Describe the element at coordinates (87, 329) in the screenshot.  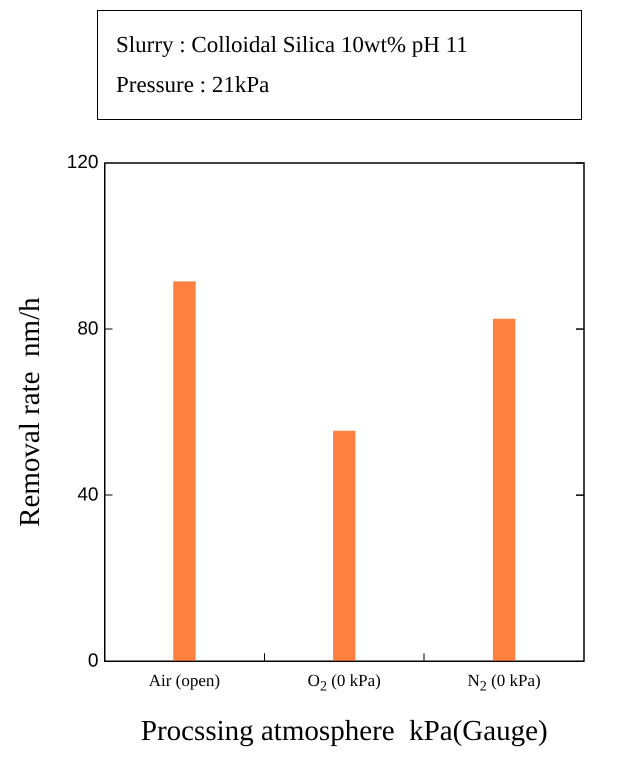
I see `y-tick-label: 80` at that location.